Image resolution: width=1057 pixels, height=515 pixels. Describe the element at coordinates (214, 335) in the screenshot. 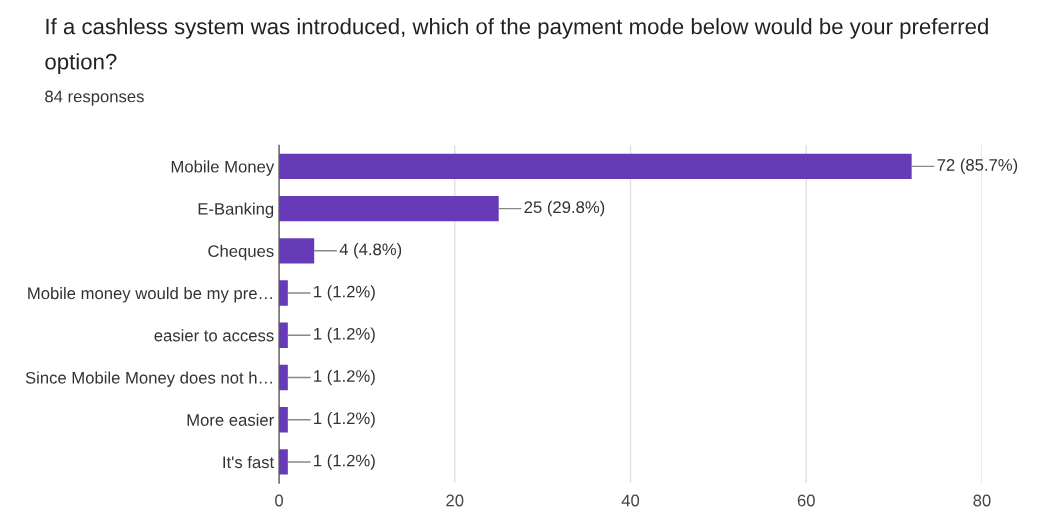

I see `y-tick-label: easier to access` at that location.